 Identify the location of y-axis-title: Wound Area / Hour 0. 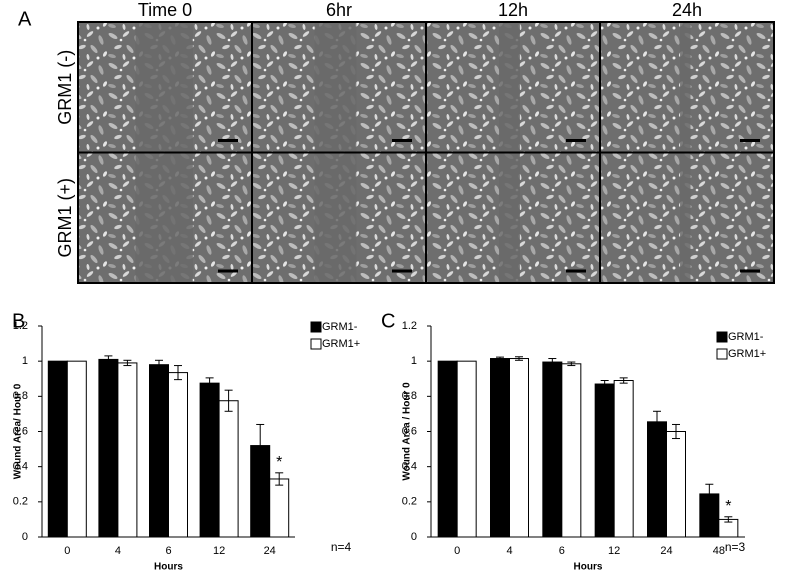
(407, 431).